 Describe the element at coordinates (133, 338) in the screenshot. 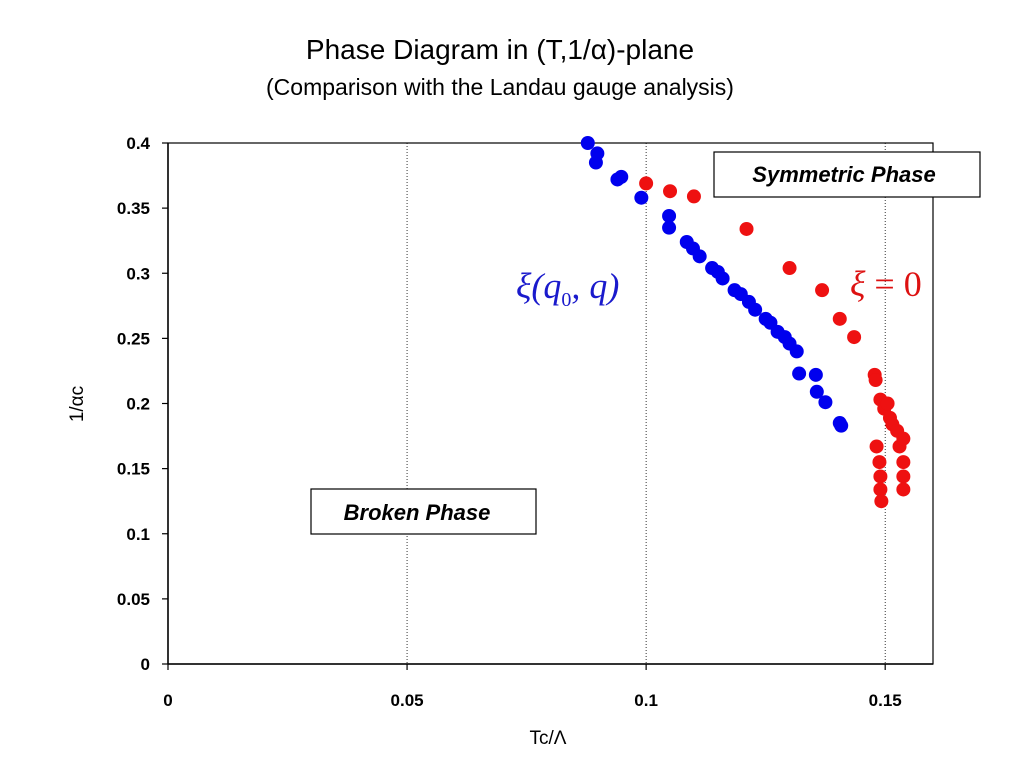

I see `y-tick-label-5: 0.25` at that location.